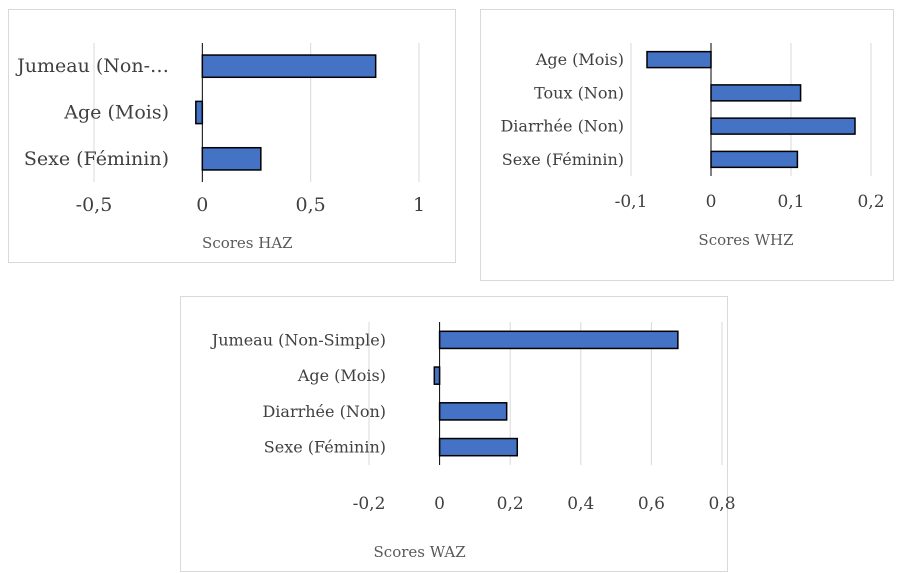 The width and height of the screenshot is (898, 573). I want to click on tick-label: 0,6, so click(651, 504).